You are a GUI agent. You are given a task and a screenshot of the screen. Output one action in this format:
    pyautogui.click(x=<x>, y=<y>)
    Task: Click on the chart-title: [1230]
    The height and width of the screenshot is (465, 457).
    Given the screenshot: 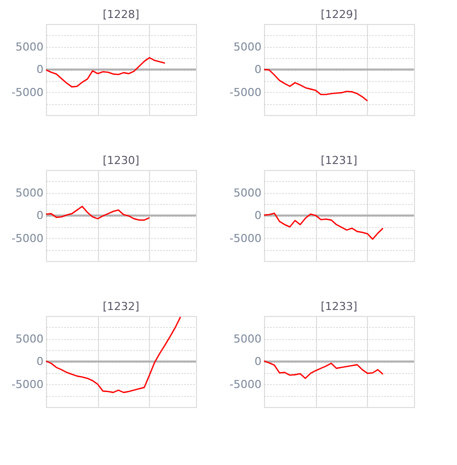 What is the action you would take?
    pyautogui.click(x=121, y=160)
    